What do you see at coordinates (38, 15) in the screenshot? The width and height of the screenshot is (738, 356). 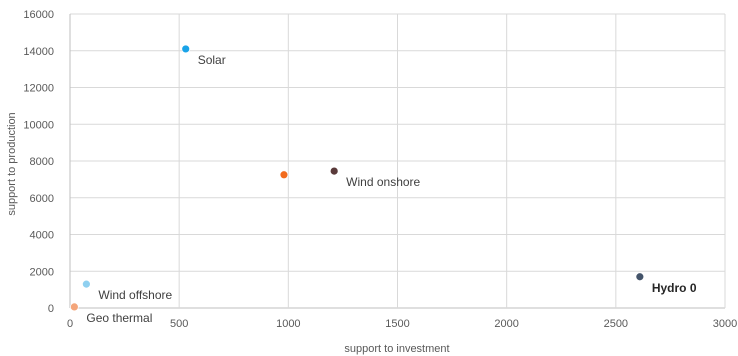 I see `y-tick-label: 16000` at bounding box center [38, 15].